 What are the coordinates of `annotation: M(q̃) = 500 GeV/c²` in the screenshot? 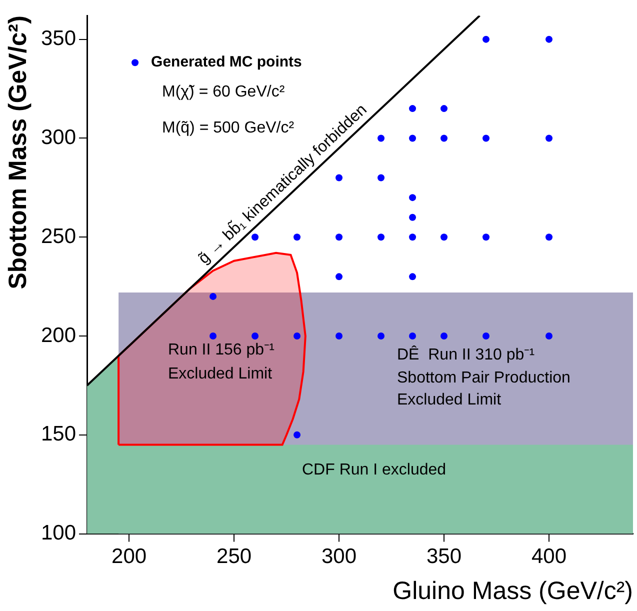 It's located at (228, 127).